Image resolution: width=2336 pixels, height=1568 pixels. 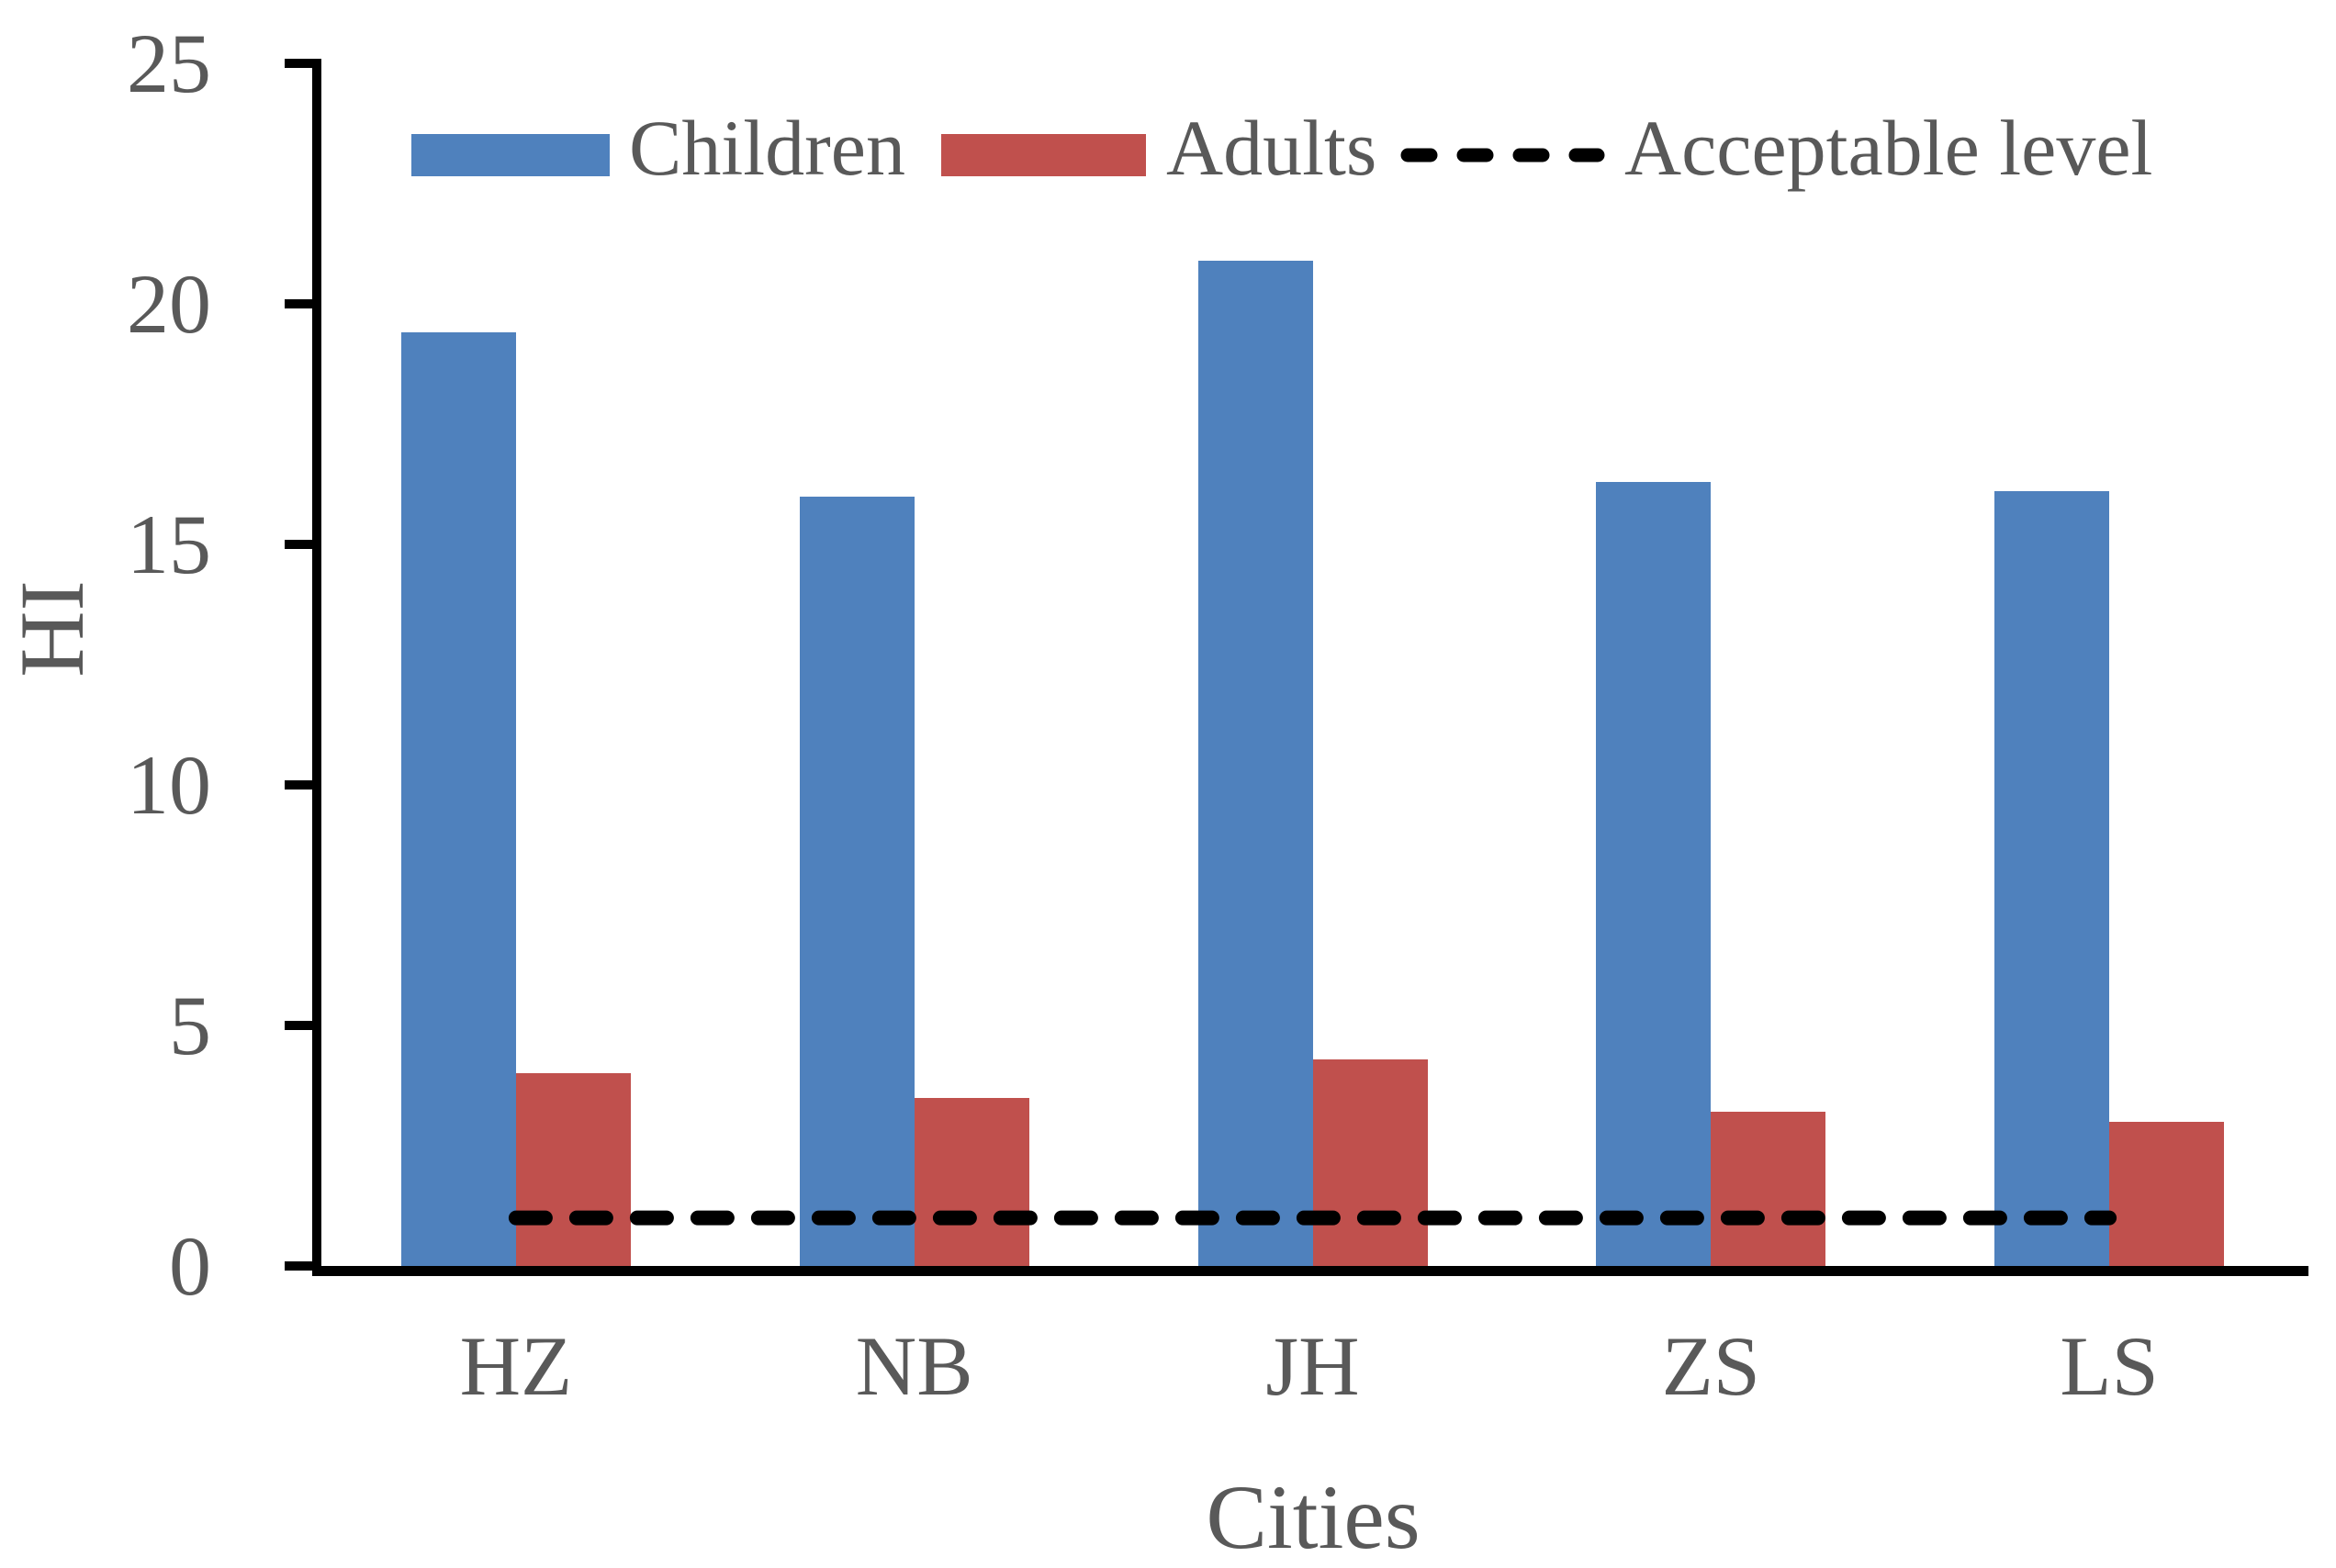 What do you see at coordinates (1370, 1162) in the screenshot?
I see `bar-adults-JH` at bounding box center [1370, 1162].